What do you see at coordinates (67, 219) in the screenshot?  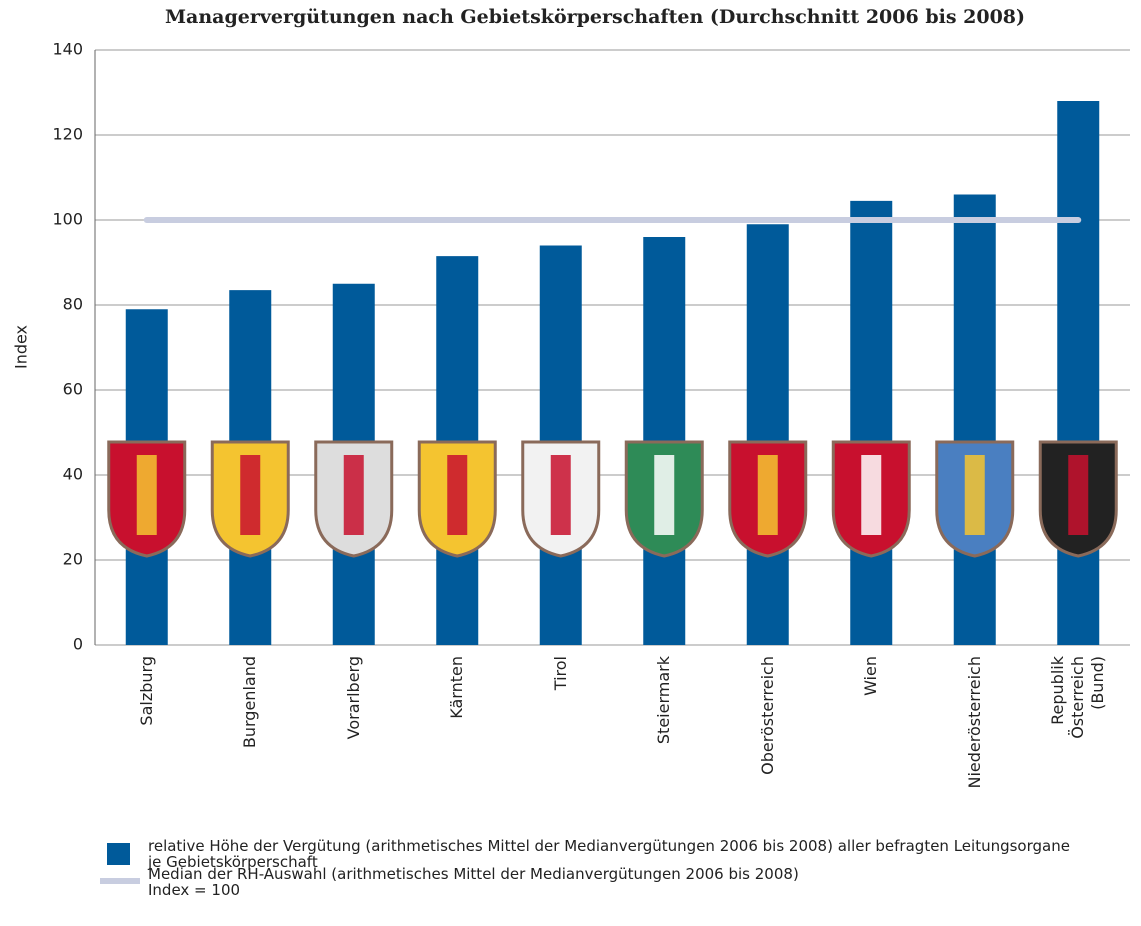 I see `y-tick-label: 100` at bounding box center [67, 219].